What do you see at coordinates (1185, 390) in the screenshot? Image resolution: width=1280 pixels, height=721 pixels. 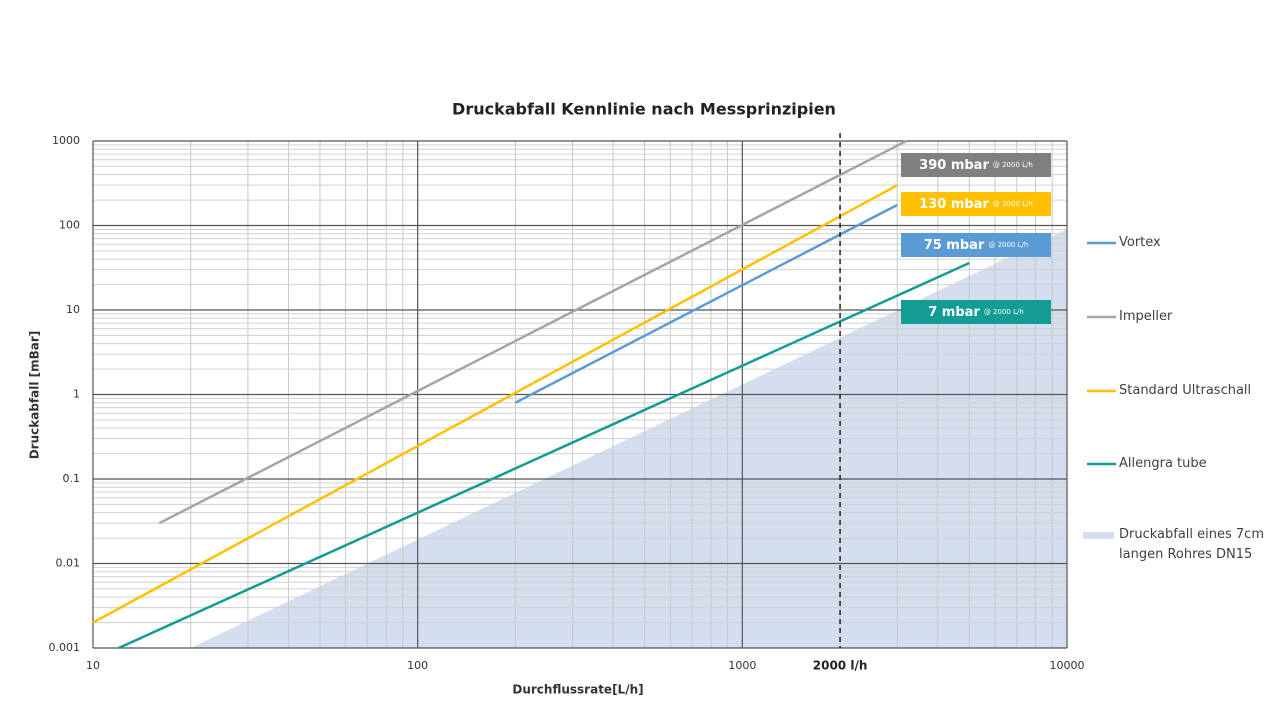 I see `legend-label: Standard Ultraschall` at bounding box center [1185, 390].